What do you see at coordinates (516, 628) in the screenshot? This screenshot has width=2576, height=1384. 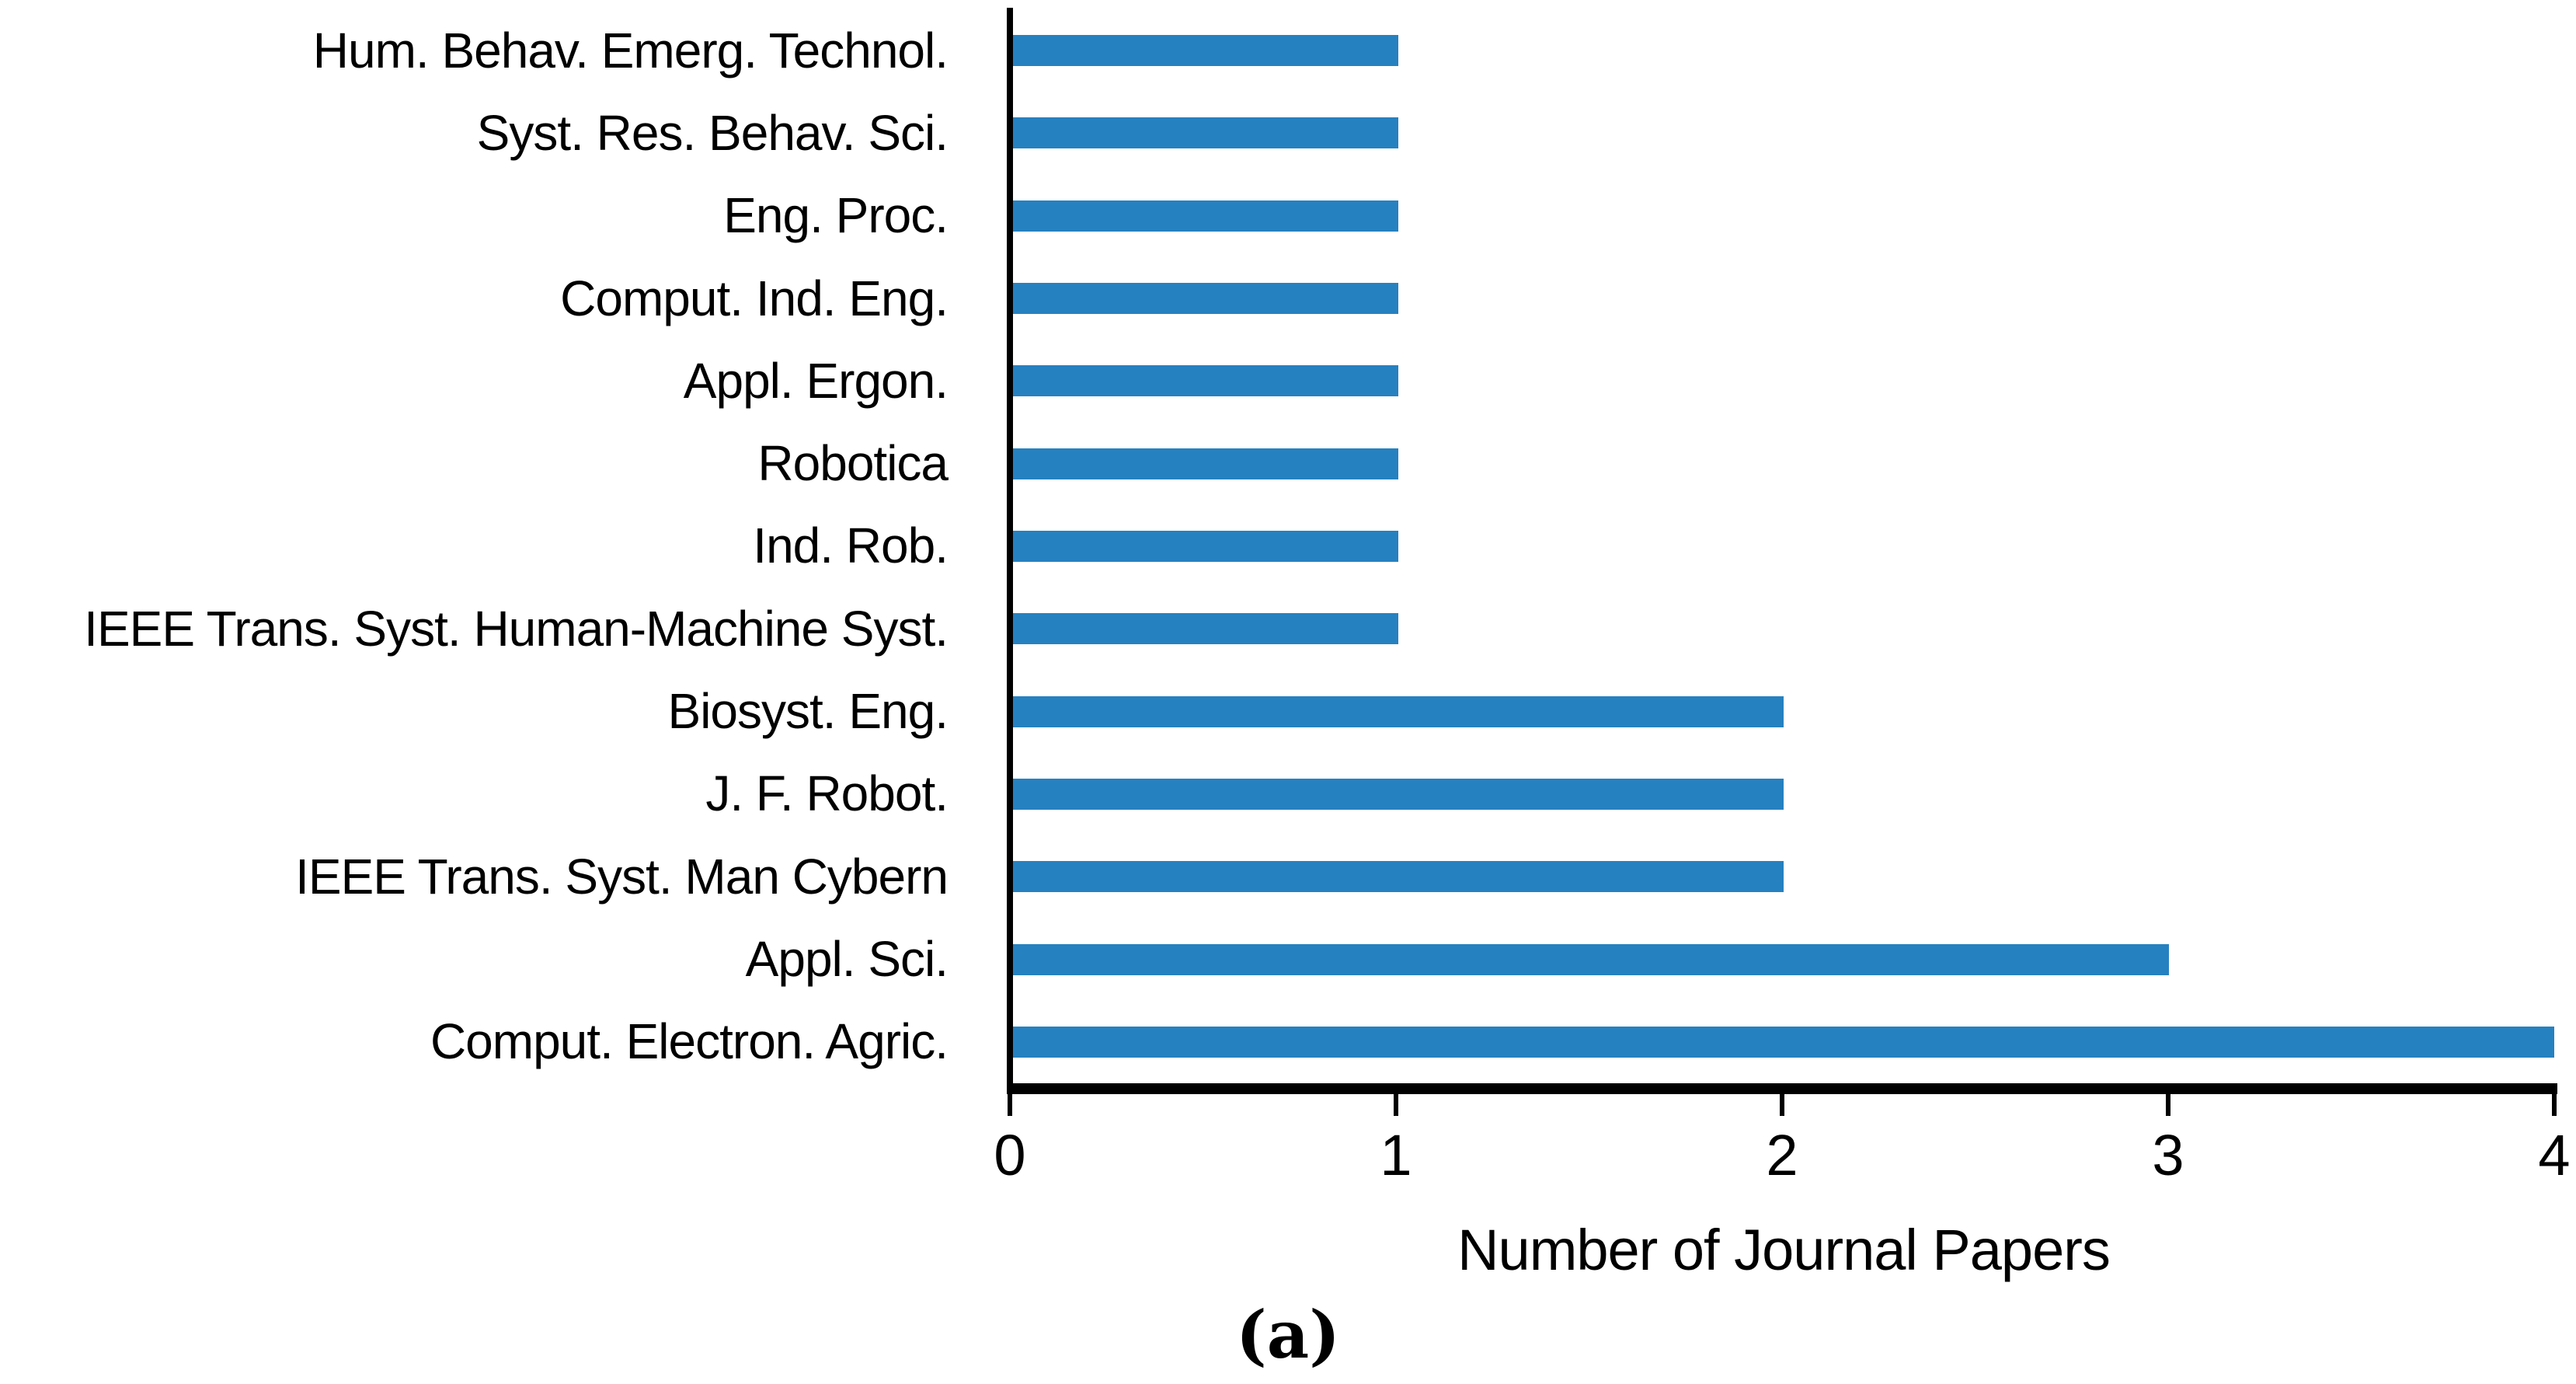 I see `category-label: IEEE Trans. Syst. Human-Machine Syst.` at bounding box center [516, 628].